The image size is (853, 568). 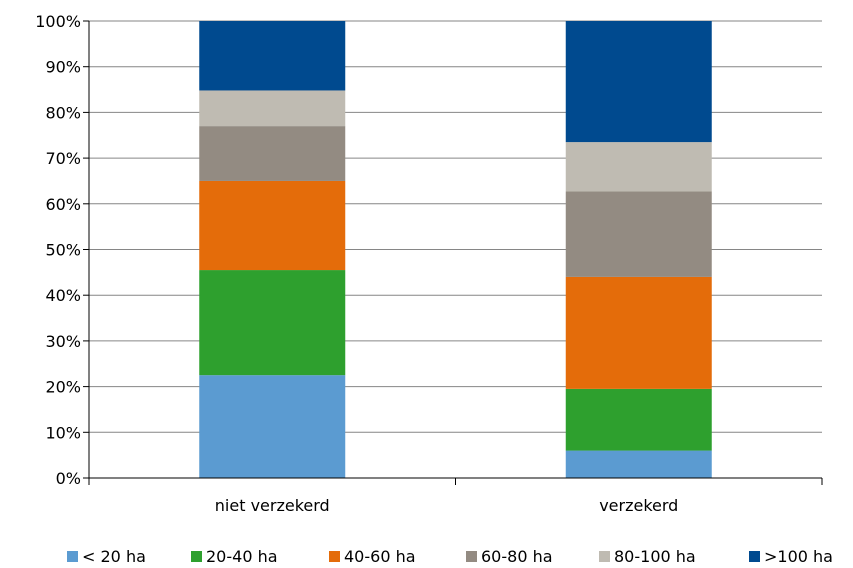 What do you see at coordinates (63, 432) in the screenshot?
I see `y-tick-label: 10%` at bounding box center [63, 432].